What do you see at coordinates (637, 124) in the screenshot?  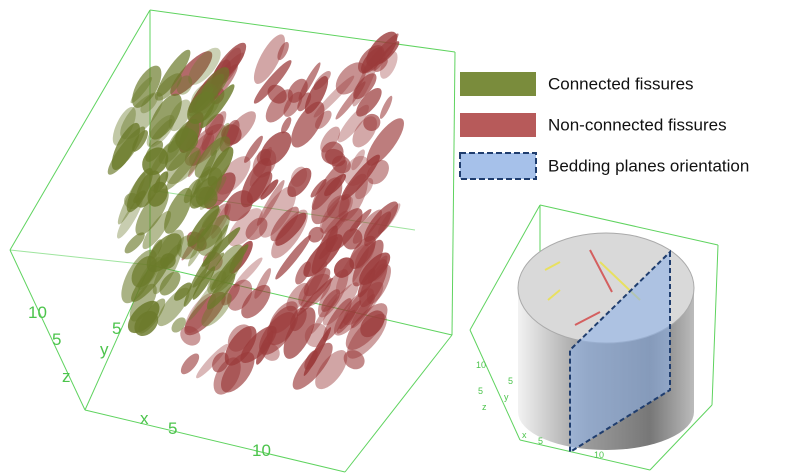 I see `legend-label: Non-connected fissures` at bounding box center [637, 124].